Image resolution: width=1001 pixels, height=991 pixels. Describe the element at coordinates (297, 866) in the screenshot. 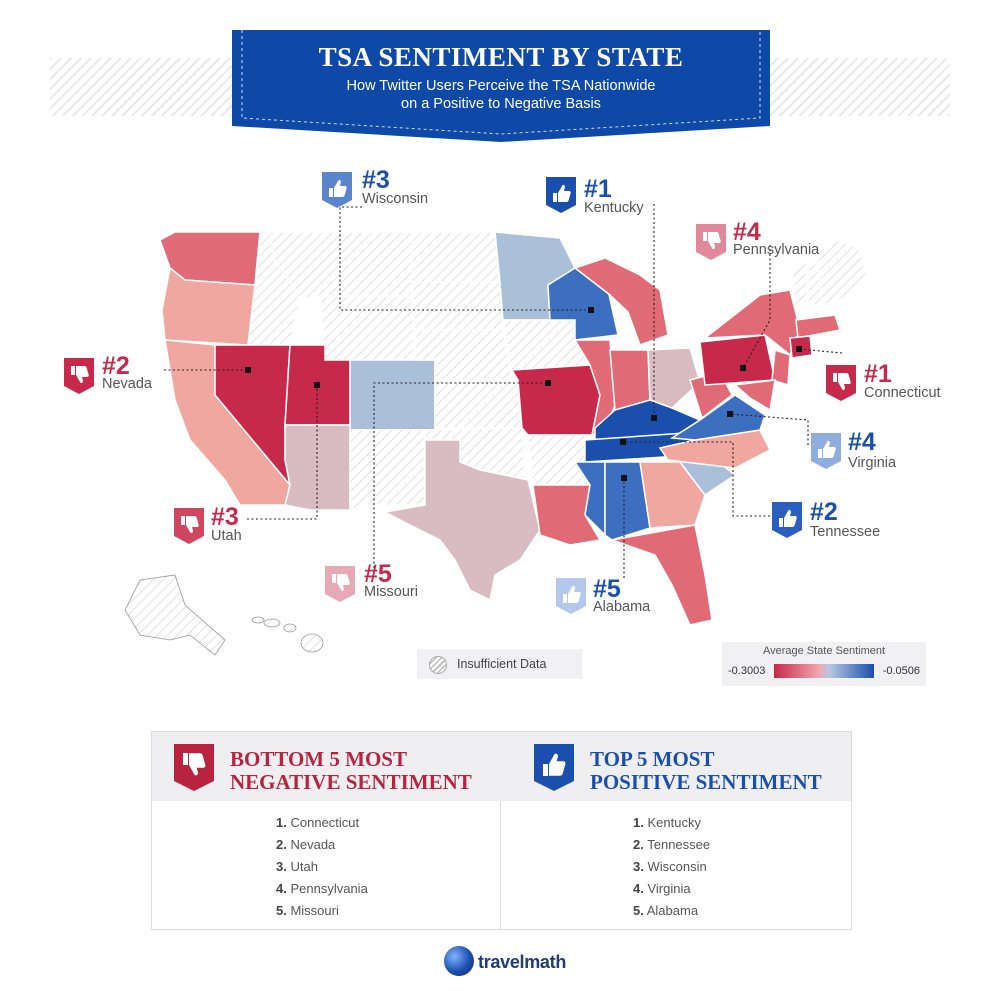

I see `list-item: 3. Utah` at that location.